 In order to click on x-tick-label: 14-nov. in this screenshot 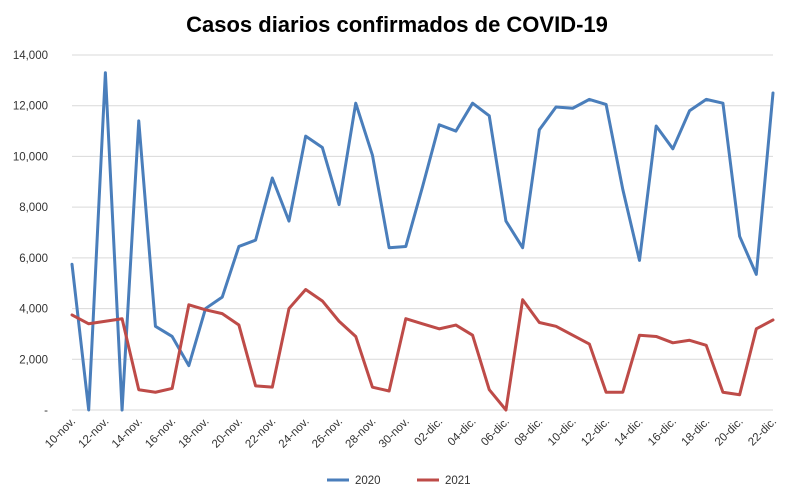, I will do `click(127, 433)`.